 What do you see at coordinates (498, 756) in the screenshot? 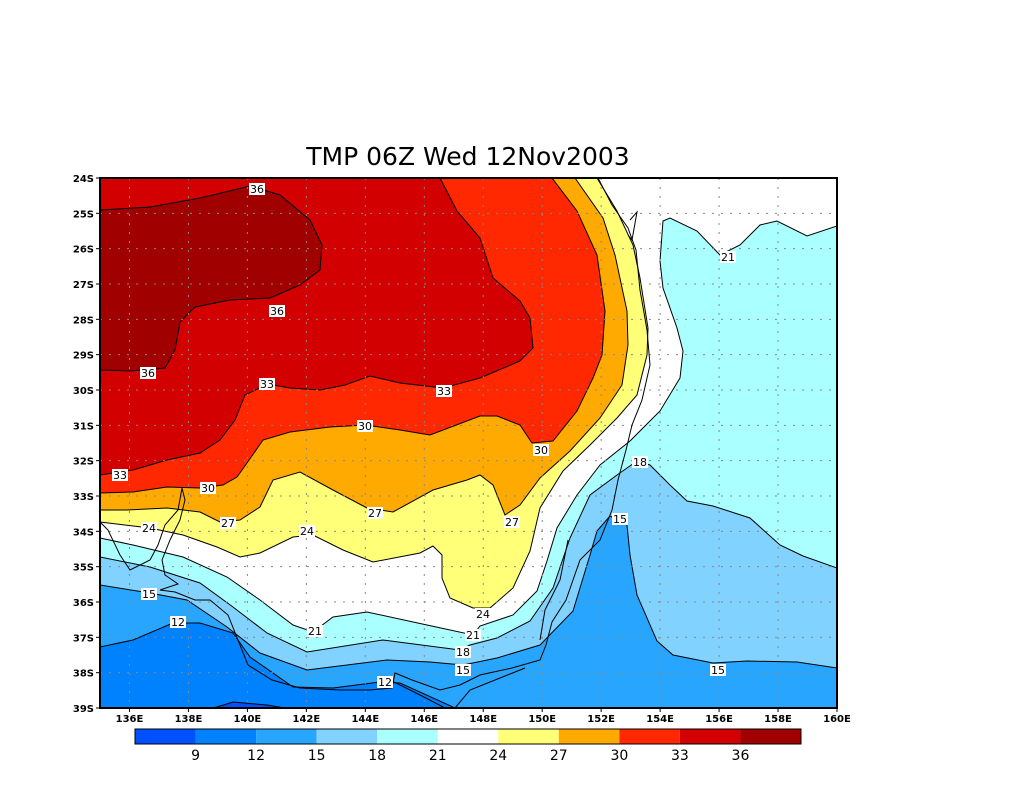
I see `colorbar-label: 24` at bounding box center [498, 756].